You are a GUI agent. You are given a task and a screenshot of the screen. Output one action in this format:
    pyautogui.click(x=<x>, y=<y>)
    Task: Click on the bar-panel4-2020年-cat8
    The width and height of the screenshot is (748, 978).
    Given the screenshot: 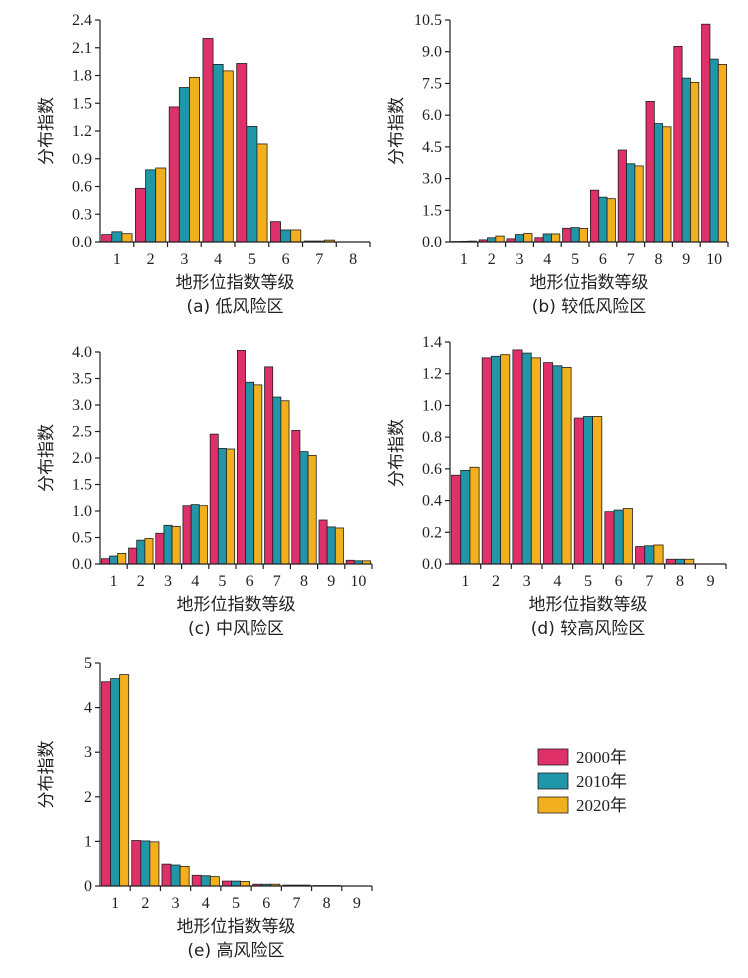 What is the action you would take?
    pyautogui.click(x=689, y=561)
    